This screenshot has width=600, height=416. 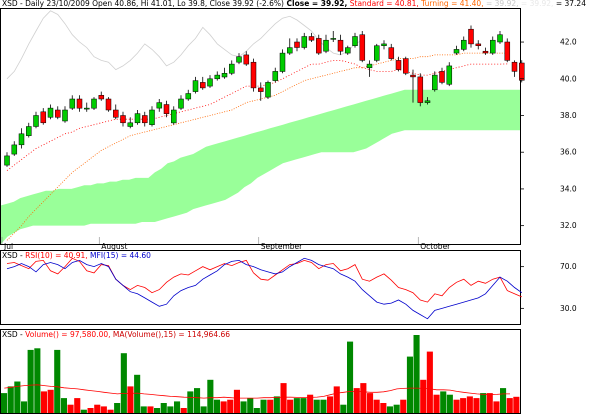 What do you see at coordinates (264, 280) in the screenshot?
I see `oscillator-series-line` at bounding box center [264, 280].